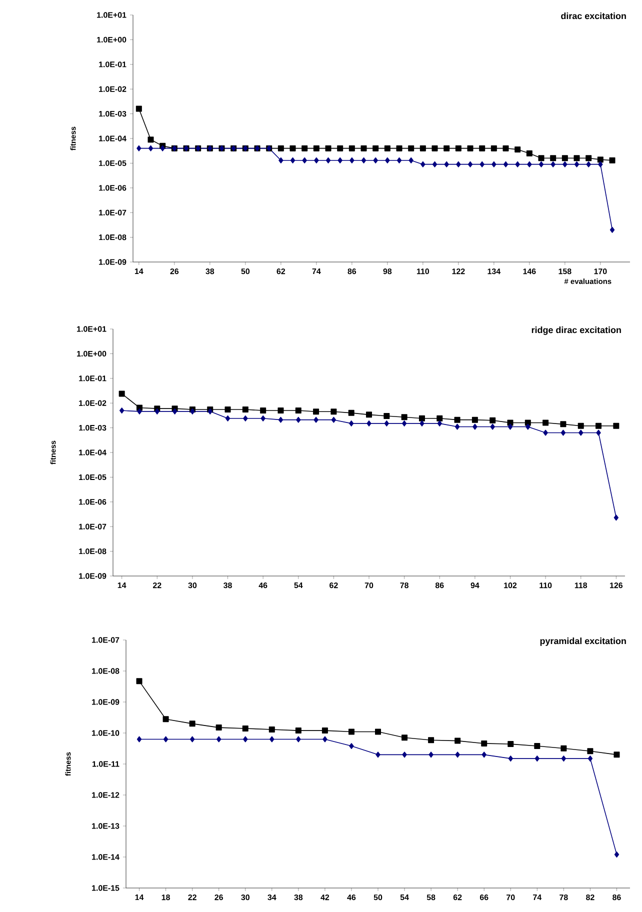 Image resolution: width=642 pixels, height=912 pixels. I want to click on chart-title: dirac excitation, so click(593, 16).